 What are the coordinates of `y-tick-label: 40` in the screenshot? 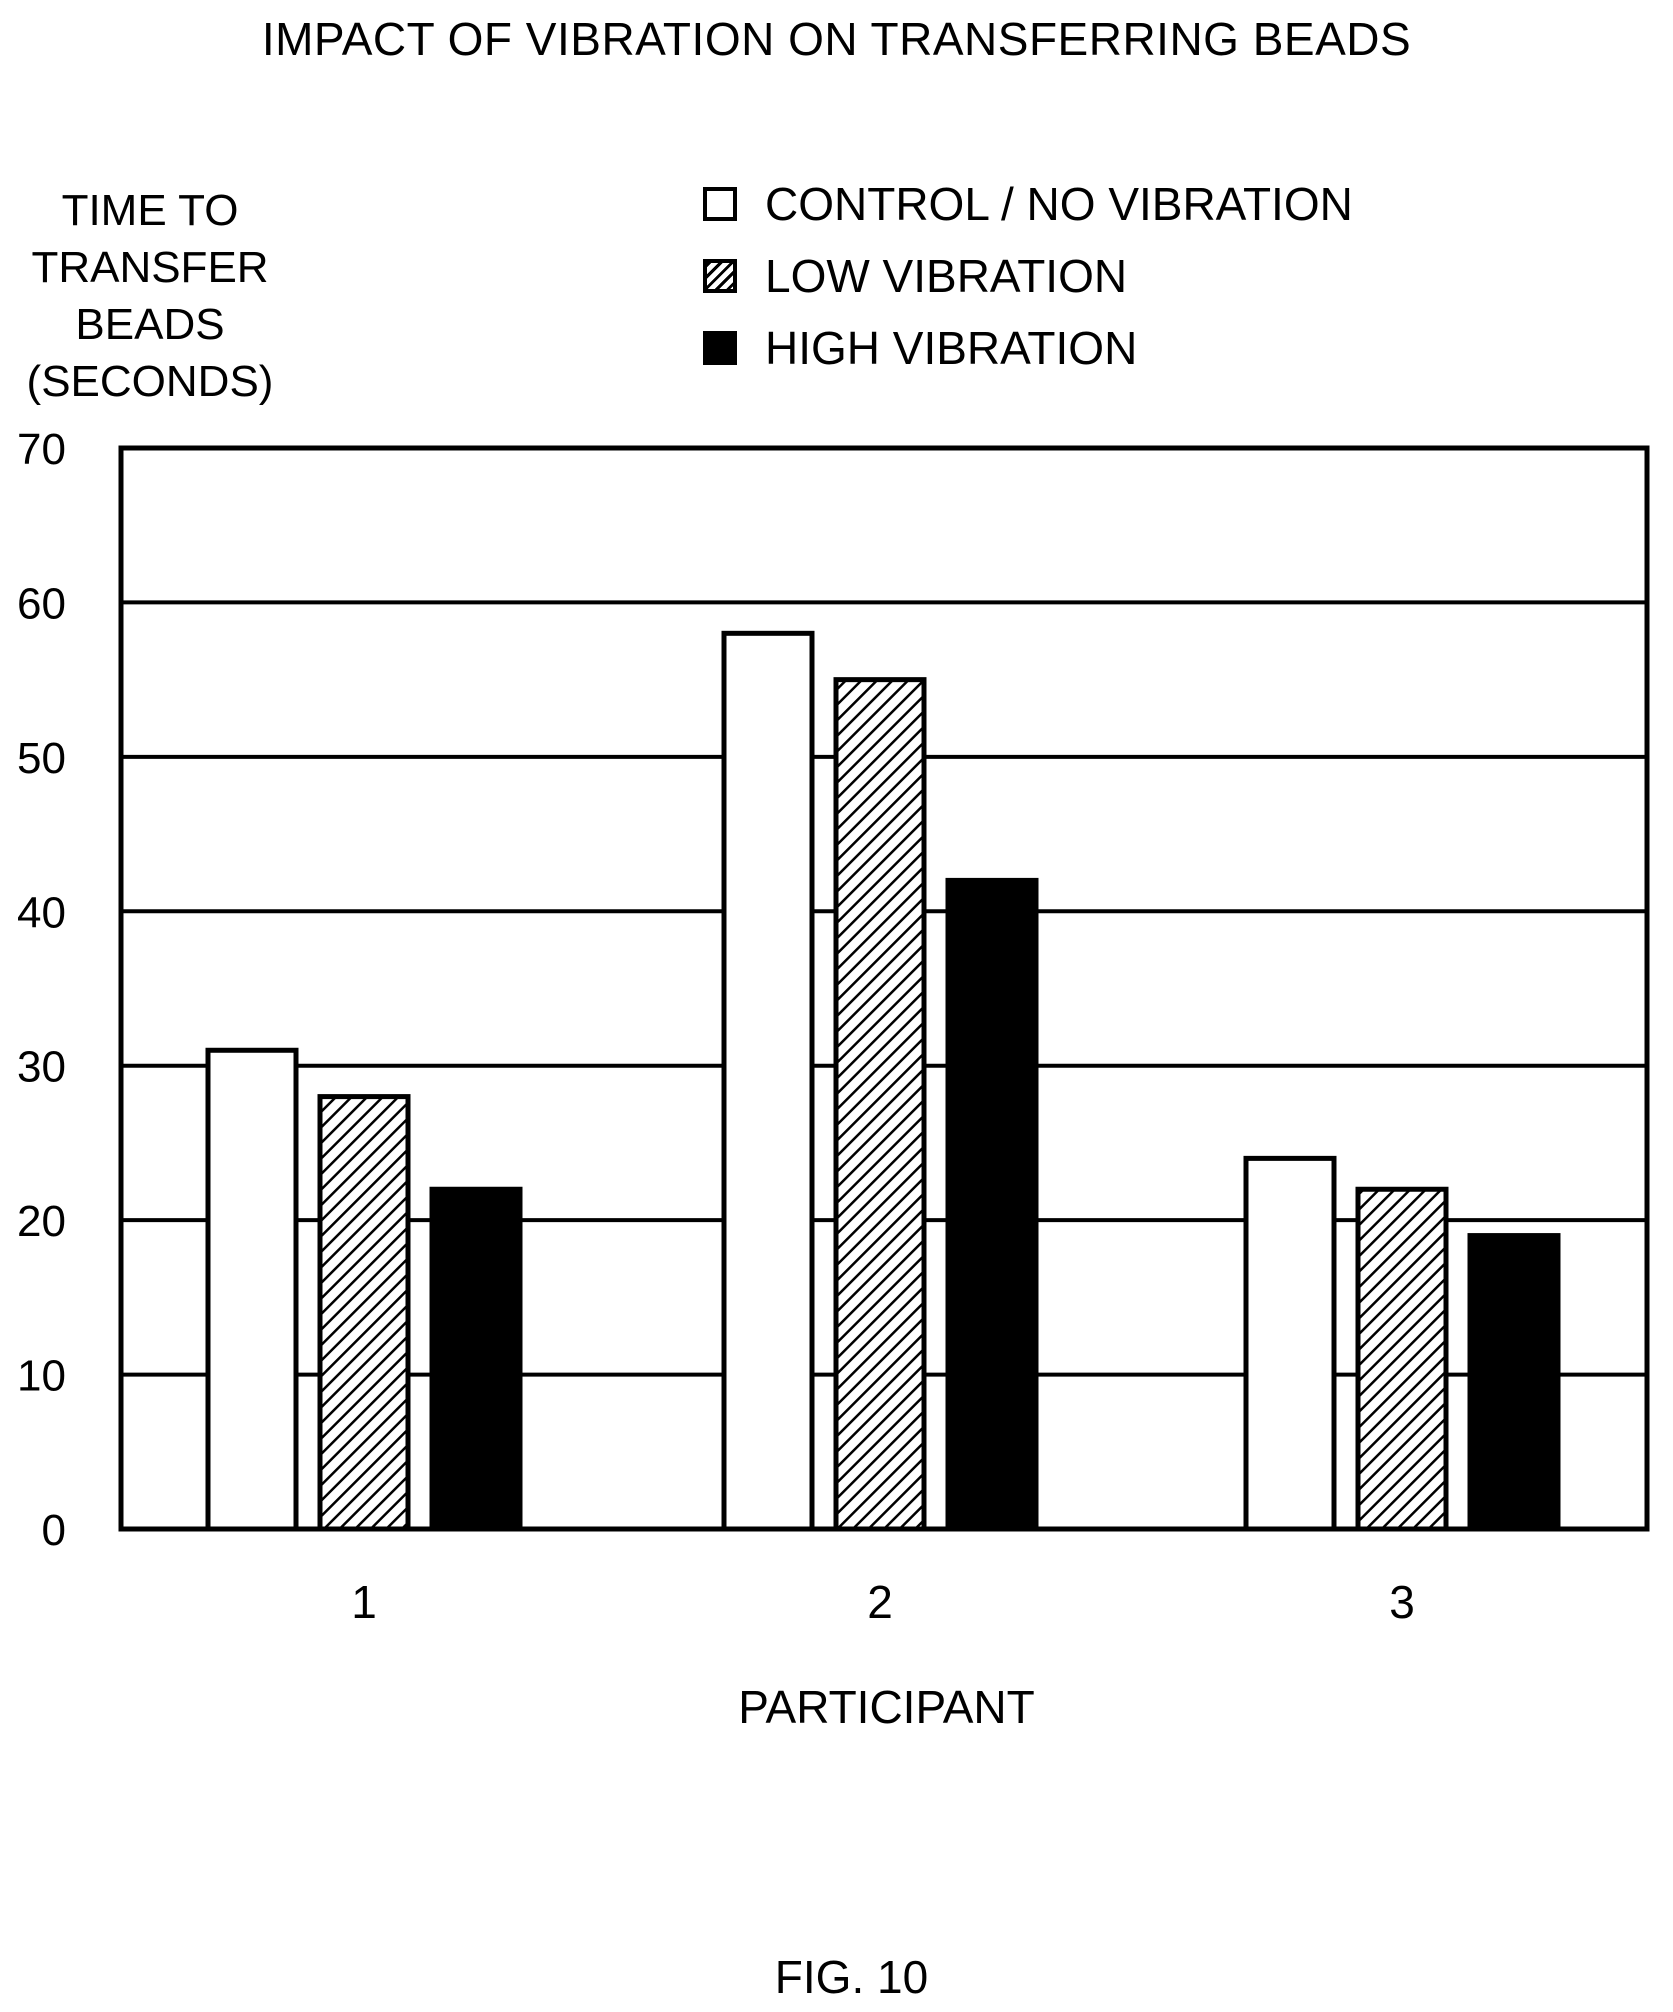 It's located at (41, 912).